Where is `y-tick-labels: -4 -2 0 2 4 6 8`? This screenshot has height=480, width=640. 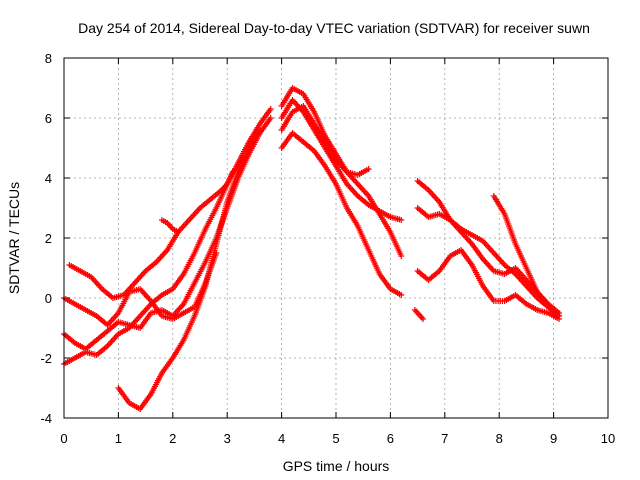
y-tick-labels: -4 -2 0 2 4 6 8 is located at coordinates (46, 238).